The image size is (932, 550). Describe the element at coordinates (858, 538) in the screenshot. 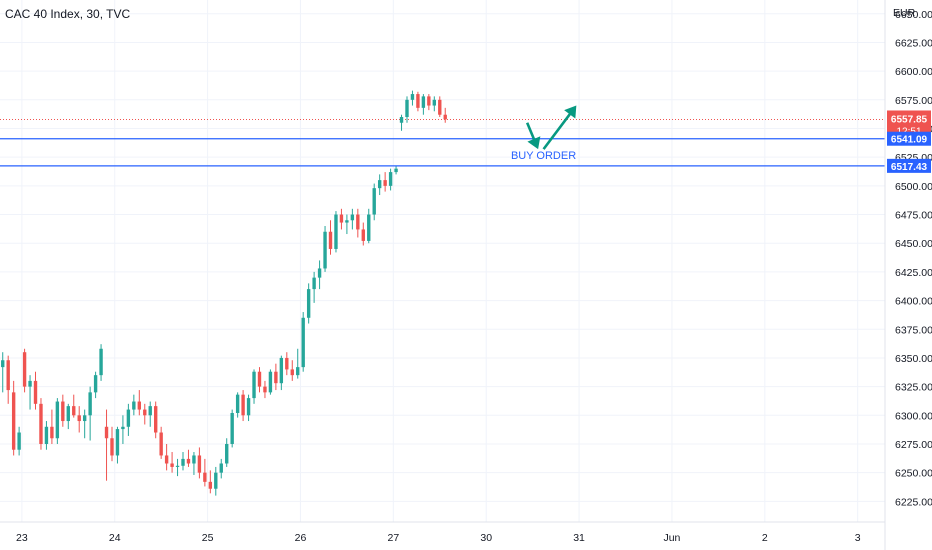

I see `time-tick-label: 3` at that location.